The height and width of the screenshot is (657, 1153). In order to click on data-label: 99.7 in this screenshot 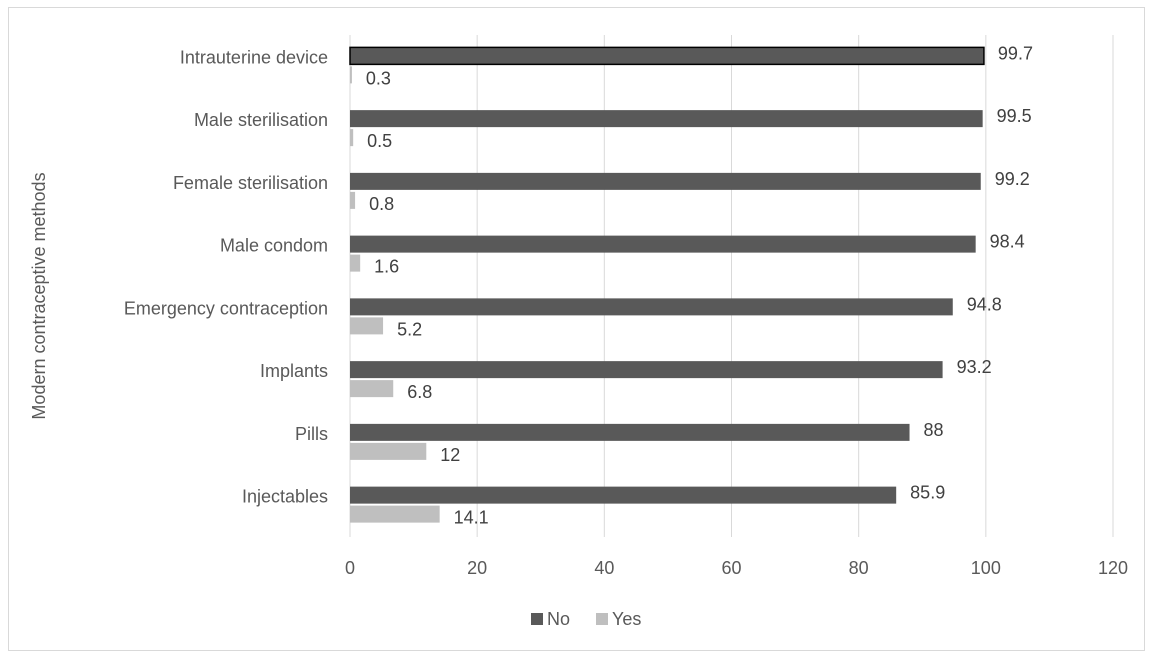, I will do `click(1015, 53)`.